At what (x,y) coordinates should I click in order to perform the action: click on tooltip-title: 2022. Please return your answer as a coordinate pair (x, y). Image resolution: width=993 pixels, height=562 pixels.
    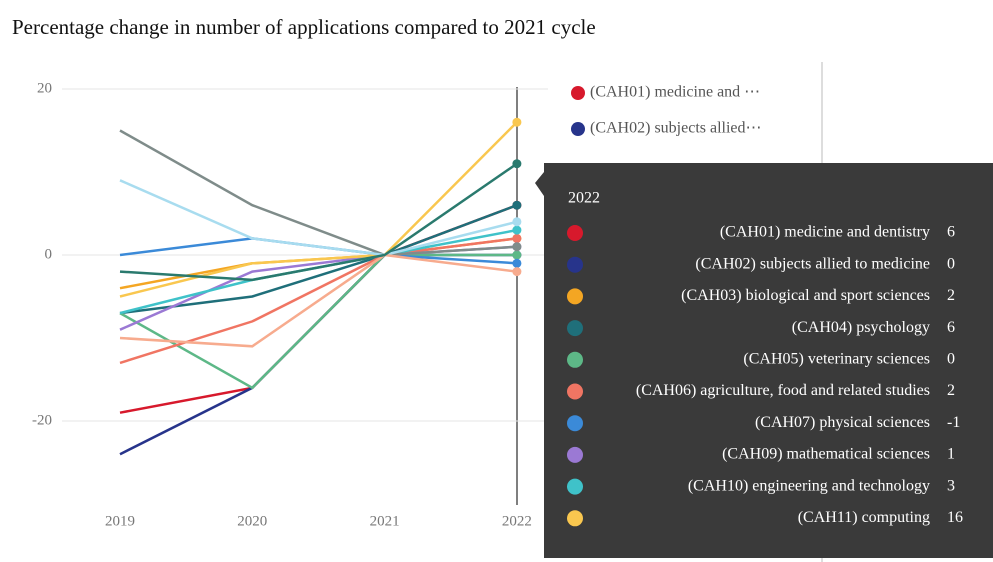
    Looking at the image, I should click on (584, 198).